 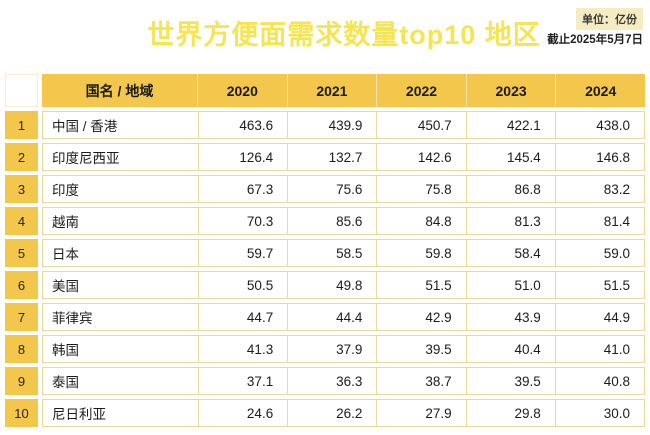 I want to click on value-cell: 59.0, so click(x=599, y=253).